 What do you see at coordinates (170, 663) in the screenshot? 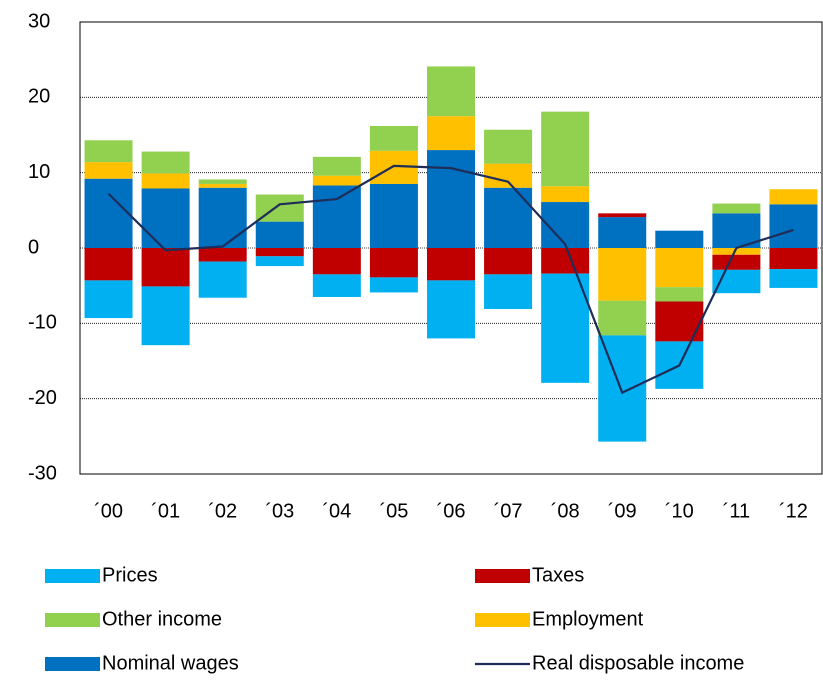
I see `legend-label: Nominal wages` at bounding box center [170, 663].